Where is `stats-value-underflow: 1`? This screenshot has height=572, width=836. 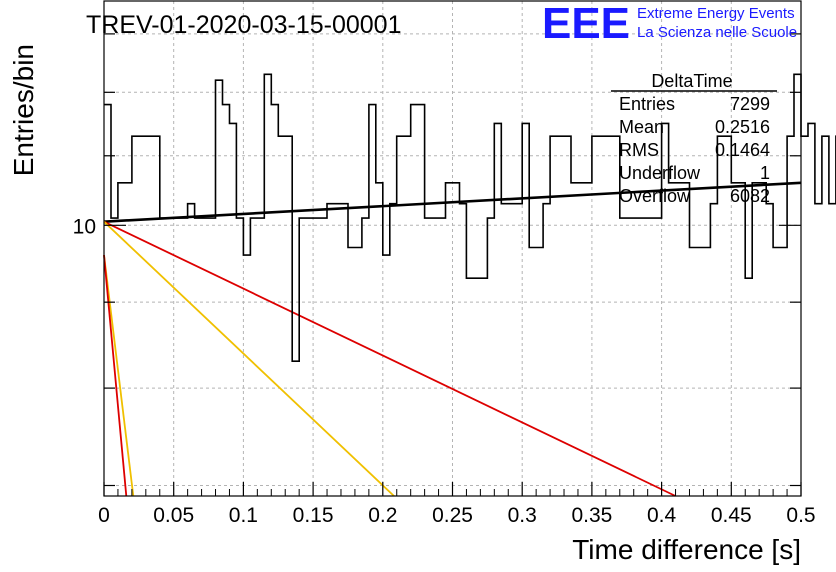
stats-value-underflow: 1 is located at coordinates (765, 173).